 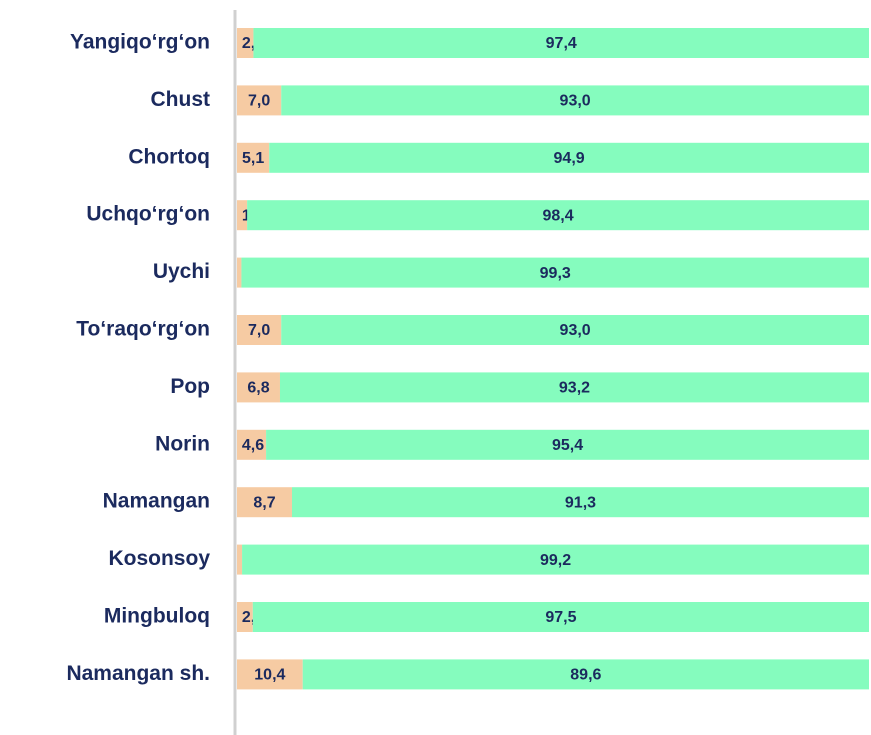 What do you see at coordinates (190, 386) in the screenshot?
I see `category-label: Pop` at bounding box center [190, 386].